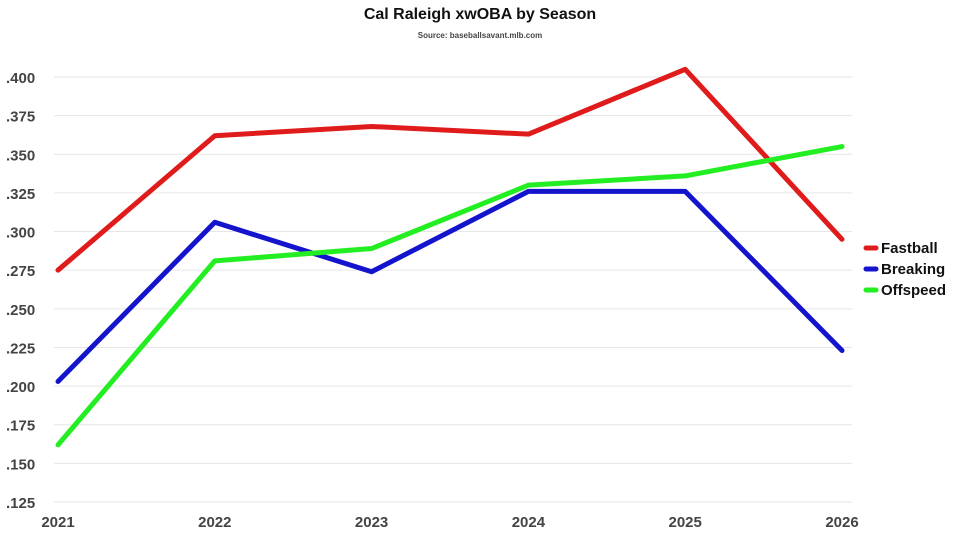 This screenshot has height=540, width=960. I want to click on y-tick-label: .150, so click(20, 464).